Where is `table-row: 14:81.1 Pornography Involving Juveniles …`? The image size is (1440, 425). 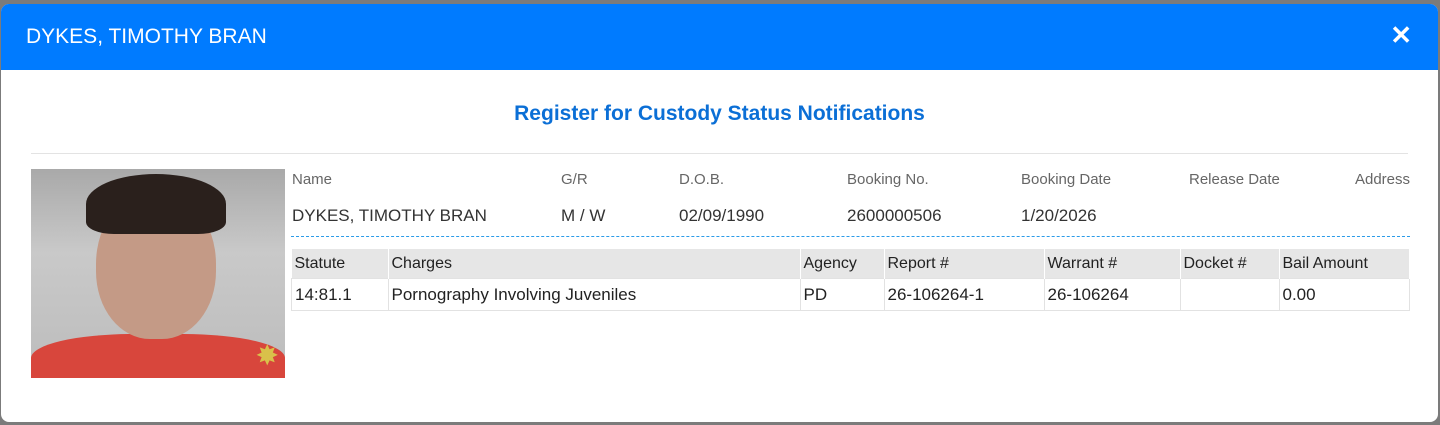 table-row: 14:81.1 Pornography Involving Juveniles … is located at coordinates (850, 294).